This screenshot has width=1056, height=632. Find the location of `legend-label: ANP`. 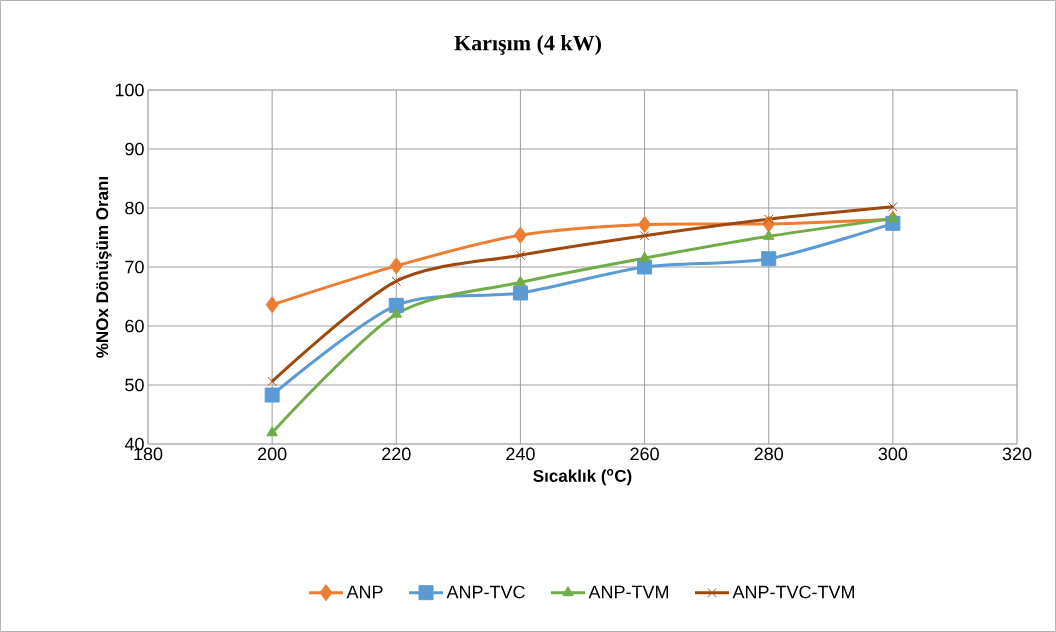

legend-label: ANP is located at coordinates (364, 592).